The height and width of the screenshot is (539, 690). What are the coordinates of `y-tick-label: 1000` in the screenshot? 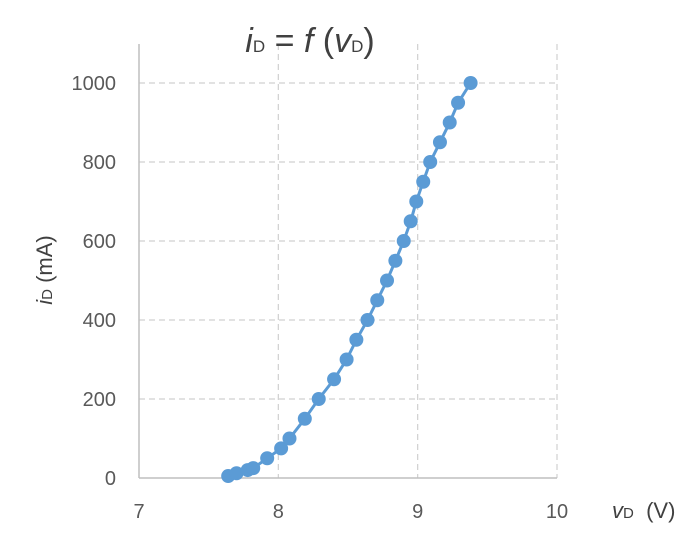 It's located at (94, 84).